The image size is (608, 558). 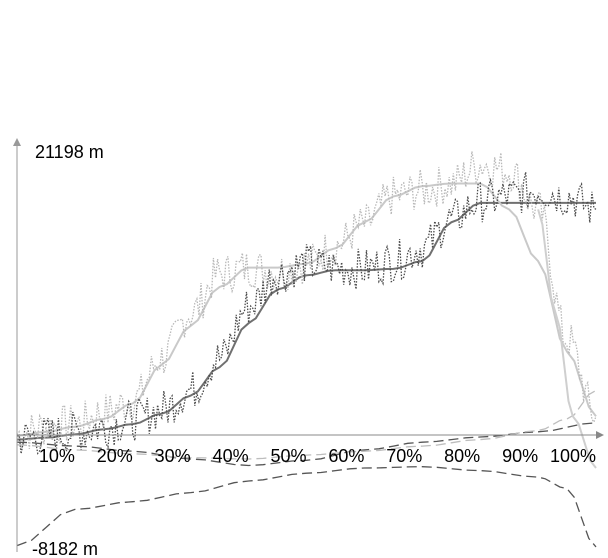 What do you see at coordinates (520, 456) in the screenshot?
I see `x-tick-label: 90%` at bounding box center [520, 456].